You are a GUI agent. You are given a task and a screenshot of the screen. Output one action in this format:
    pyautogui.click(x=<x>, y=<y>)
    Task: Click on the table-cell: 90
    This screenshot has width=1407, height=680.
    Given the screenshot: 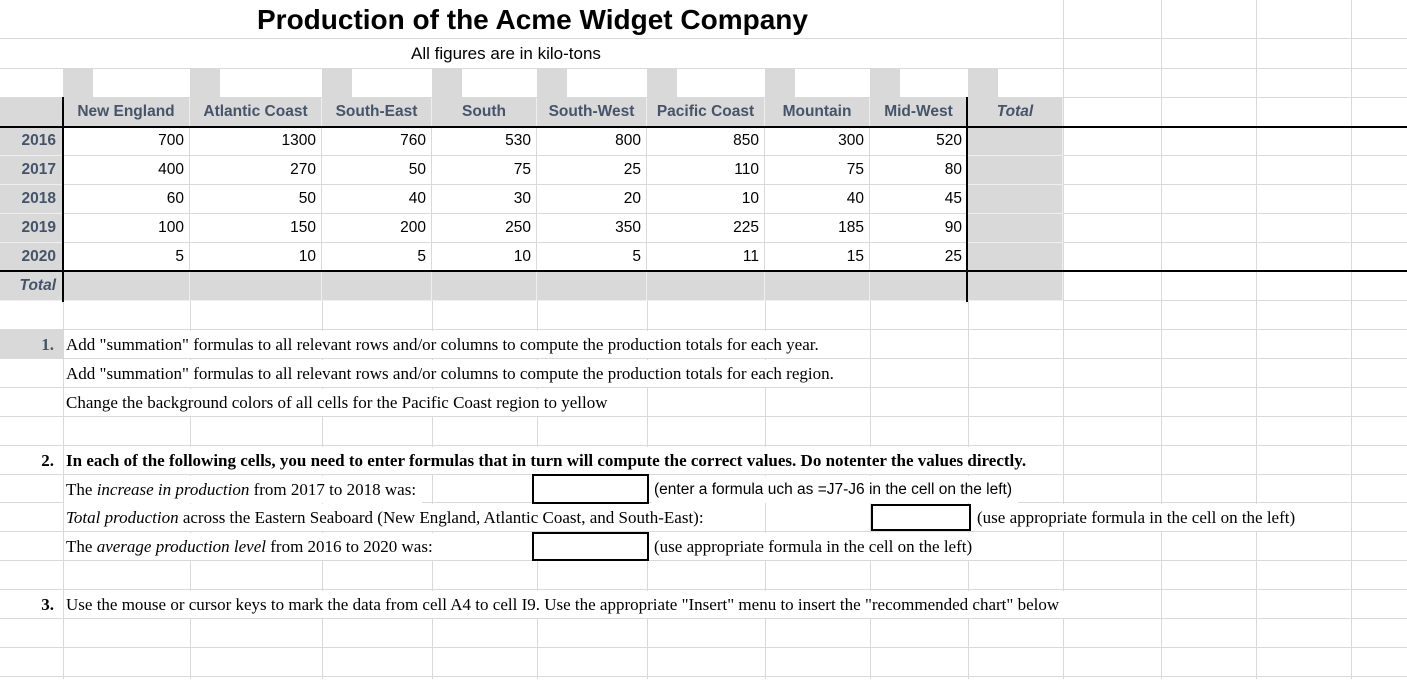 What is the action you would take?
    pyautogui.click(x=919, y=228)
    